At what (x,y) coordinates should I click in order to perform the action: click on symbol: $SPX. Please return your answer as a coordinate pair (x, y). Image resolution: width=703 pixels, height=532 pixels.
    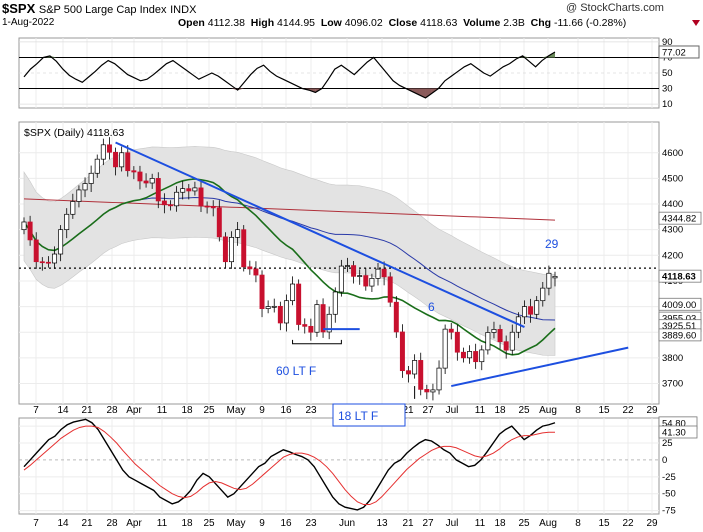
    Looking at the image, I should click on (19, 8).